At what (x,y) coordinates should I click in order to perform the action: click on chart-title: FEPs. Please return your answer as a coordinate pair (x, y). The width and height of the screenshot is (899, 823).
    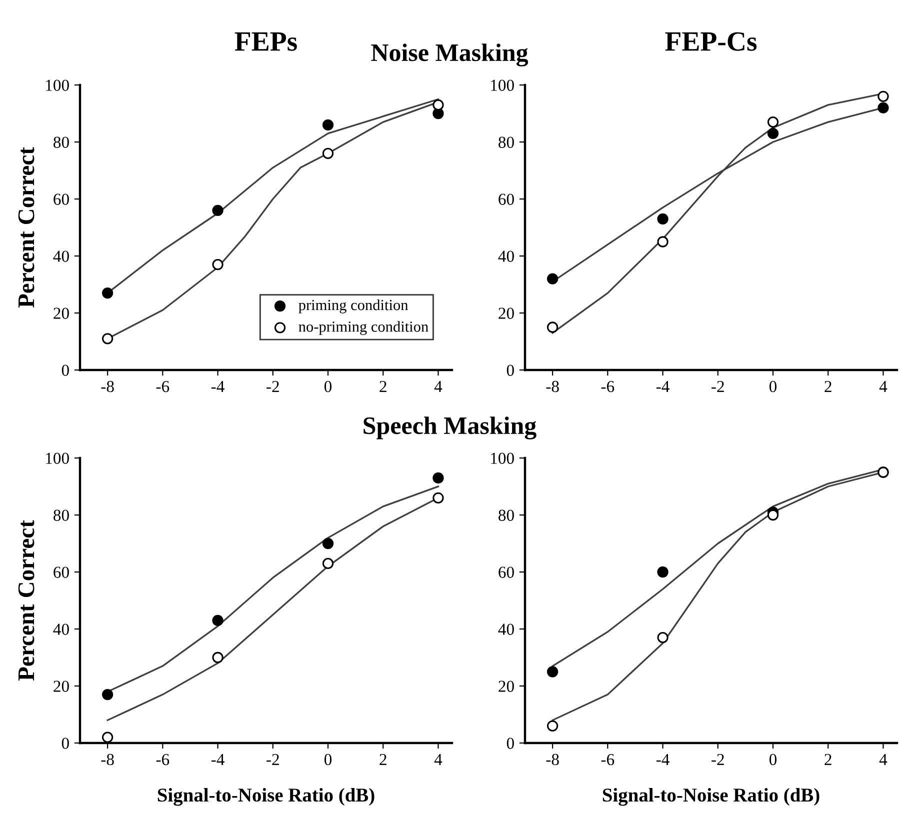
    Looking at the image, I should click on (265, 41).